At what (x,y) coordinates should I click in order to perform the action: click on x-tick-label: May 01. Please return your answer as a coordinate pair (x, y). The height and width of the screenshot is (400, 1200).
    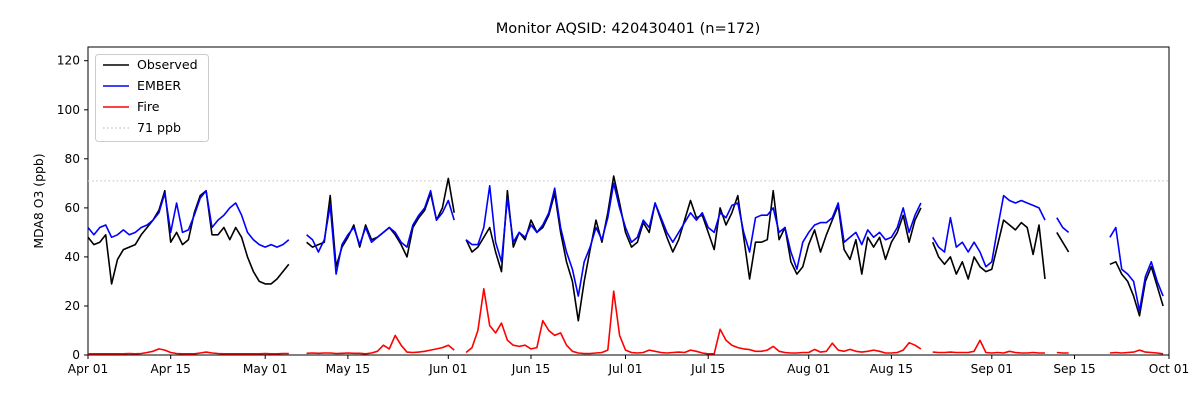
    Looking at the image, I should click on (265, 369).